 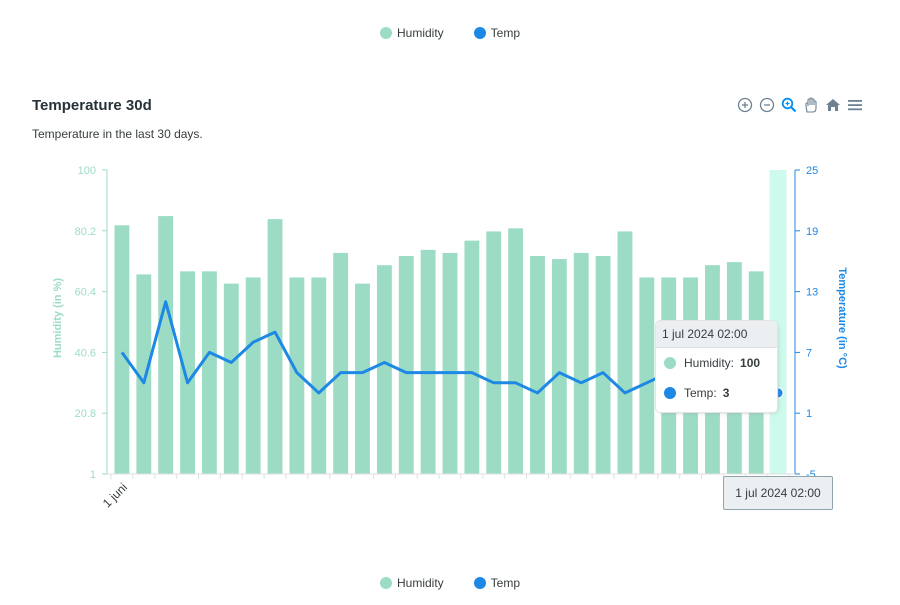 I want to click on y-axis-label-left: Humidity (in %), so click(x=58, y=318).